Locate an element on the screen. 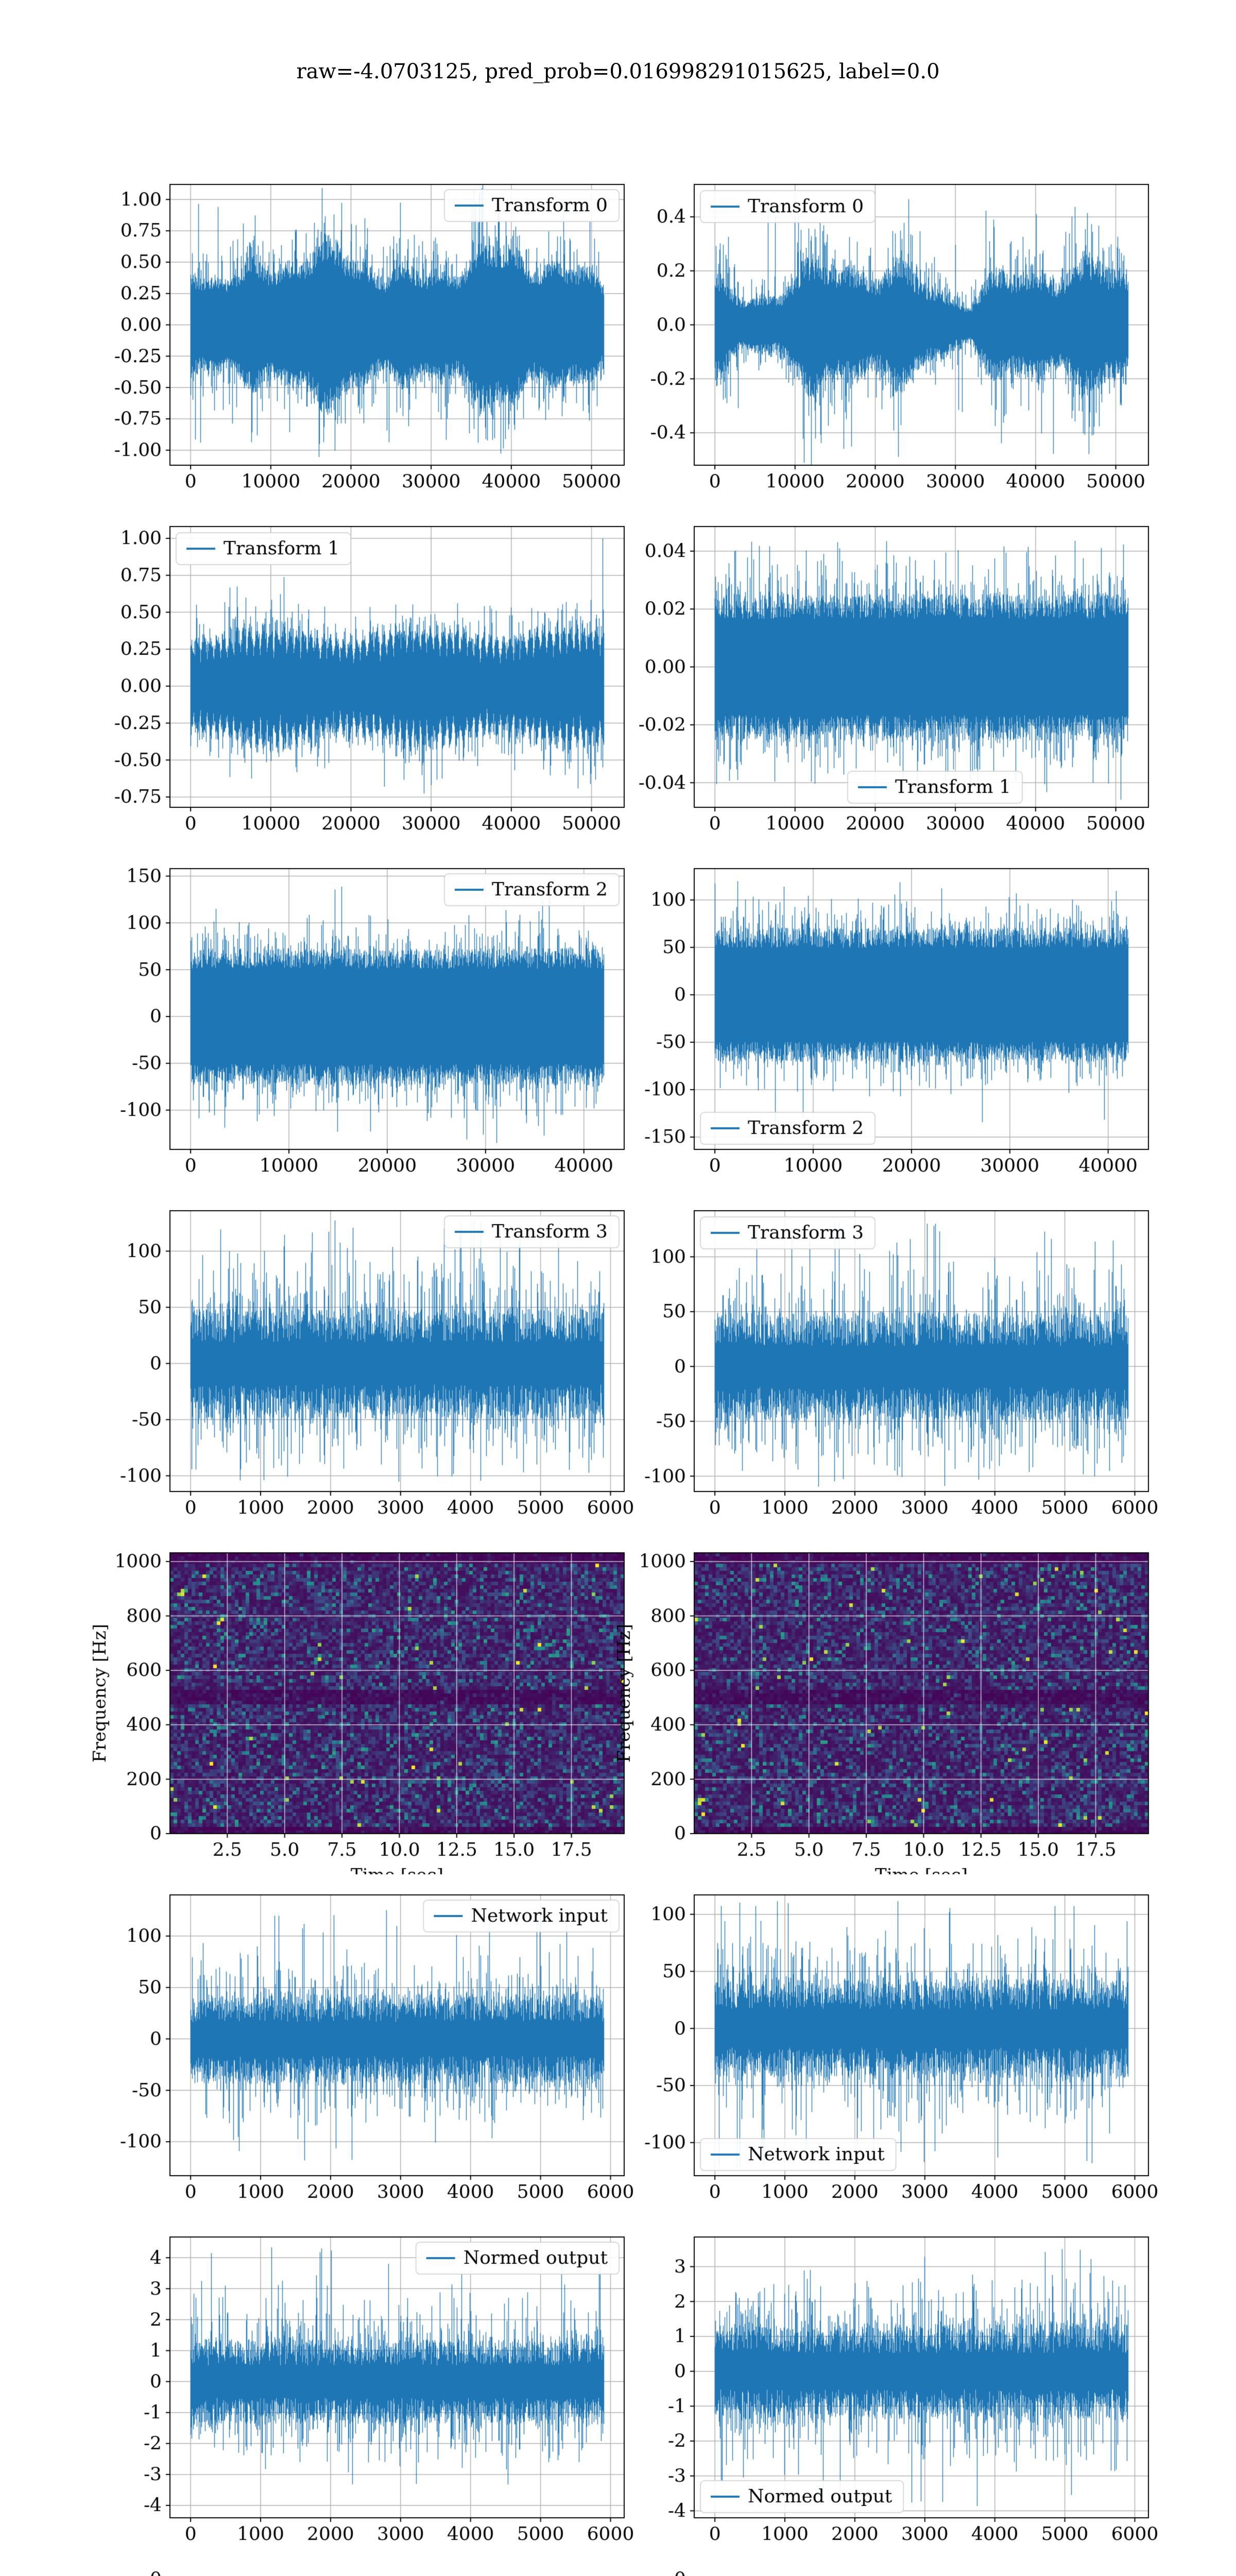  transform2-left-canvas is located at coordinates (353, 1019).